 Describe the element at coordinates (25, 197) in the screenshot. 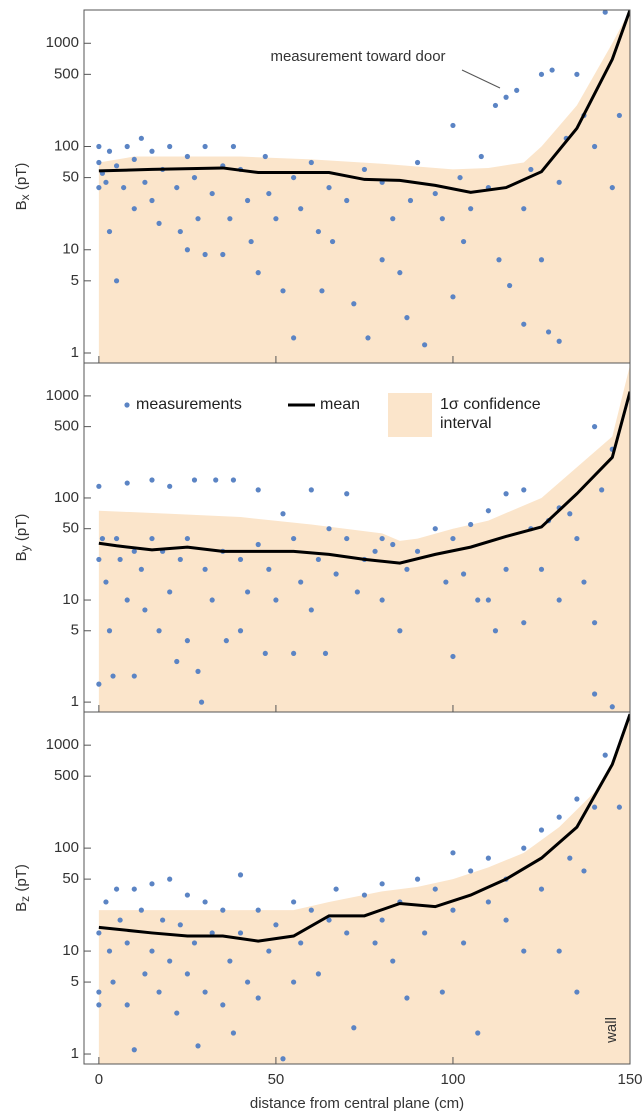

I see `y-label-subscript: x` at that location.